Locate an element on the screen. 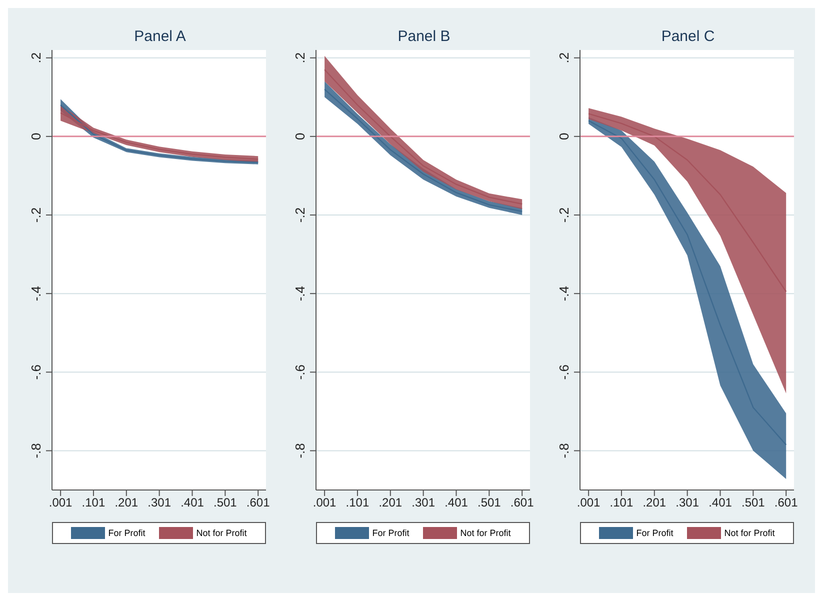 This screenshot has width=823, height=601. chart-title: Panel C is located at coordinates (688, 37).